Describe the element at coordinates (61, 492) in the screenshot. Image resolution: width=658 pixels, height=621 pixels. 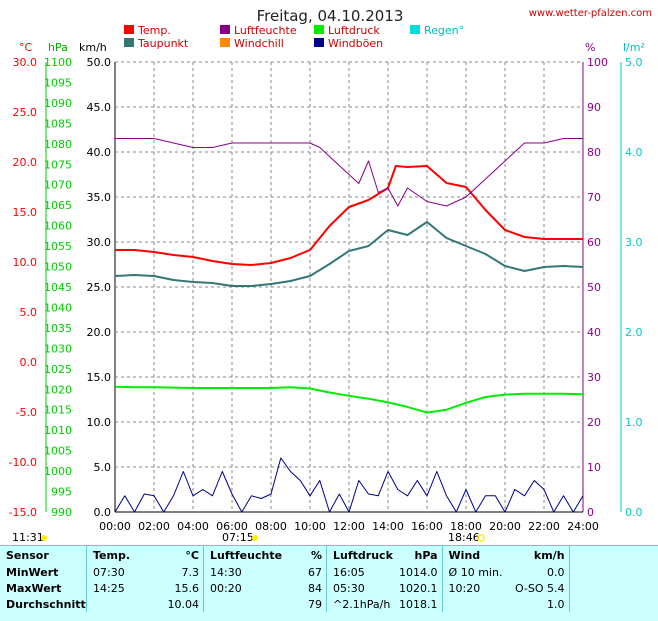
I see `hpa-tick-label: 995` at that location.